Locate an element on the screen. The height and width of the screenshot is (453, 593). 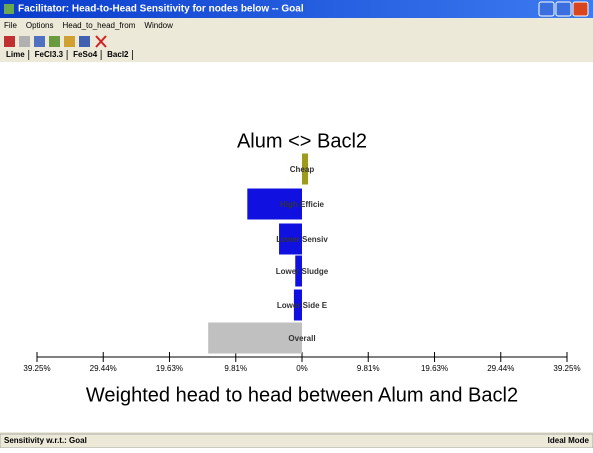
menu-item: Head_to_head_from is located at coordinates (98, 25).